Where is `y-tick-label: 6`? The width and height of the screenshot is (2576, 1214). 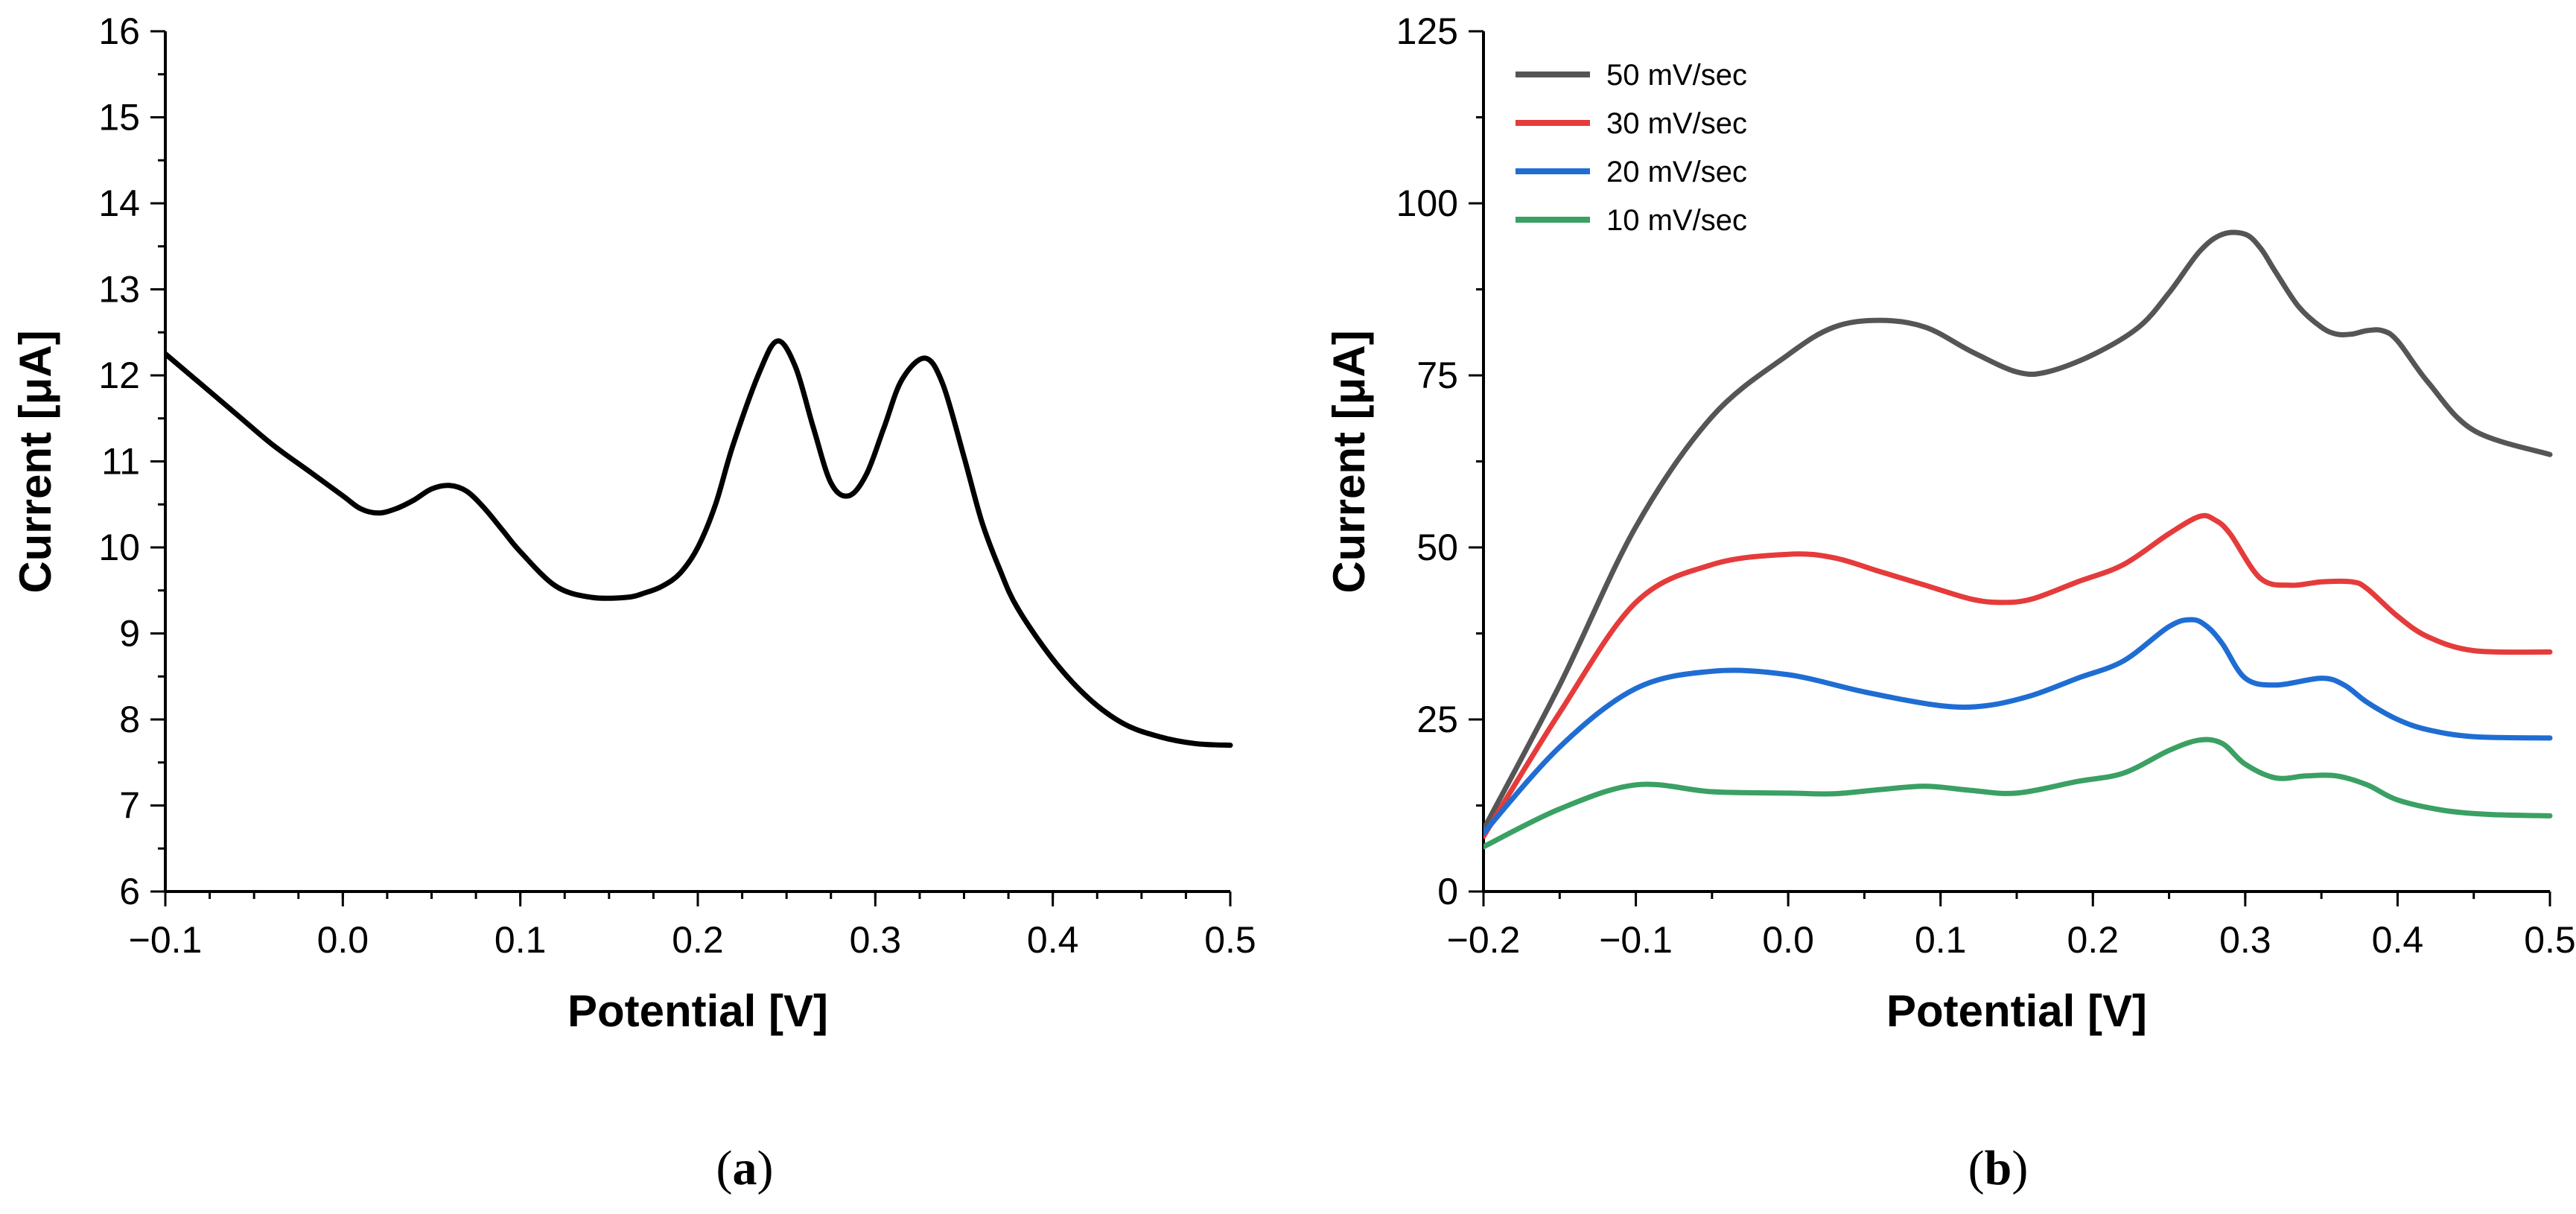 y-tick-label: 6 is located at coordinates (129, 892).